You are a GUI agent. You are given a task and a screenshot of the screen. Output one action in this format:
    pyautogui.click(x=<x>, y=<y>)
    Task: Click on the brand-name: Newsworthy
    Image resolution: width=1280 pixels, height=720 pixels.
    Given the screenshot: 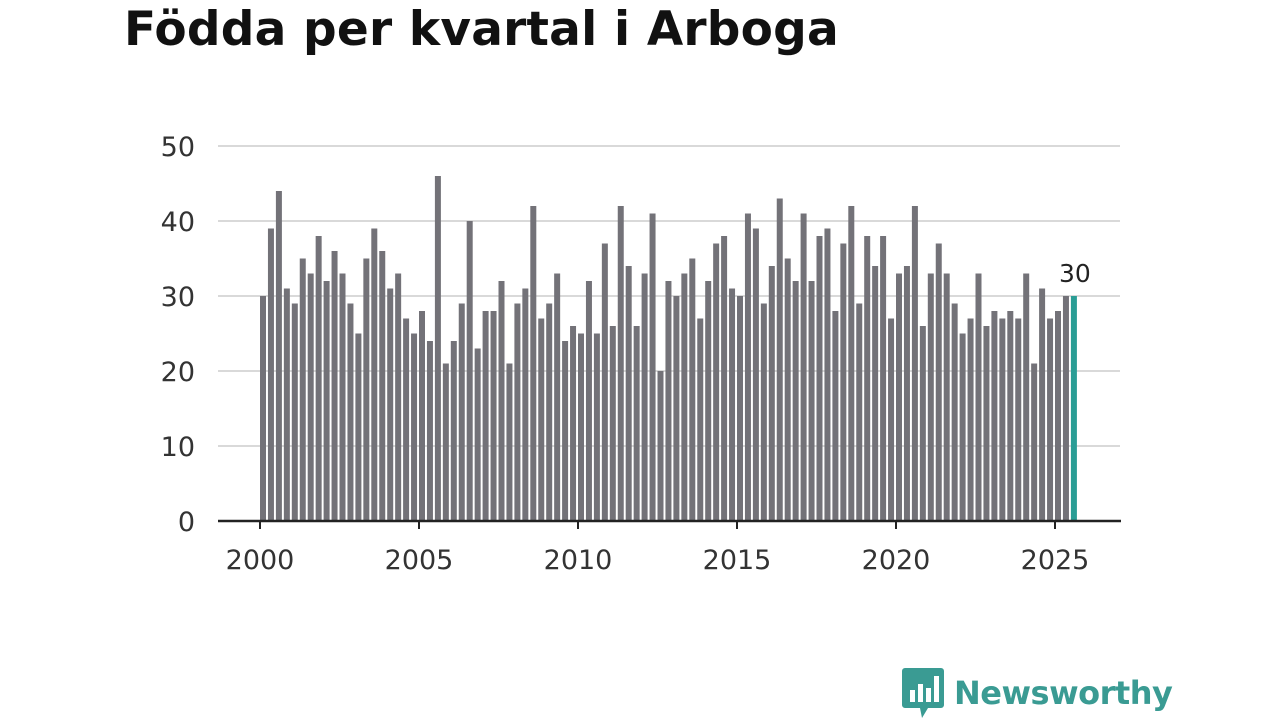 What is the action you would take?
    pyautogui.click(x=1063, y=693)
    